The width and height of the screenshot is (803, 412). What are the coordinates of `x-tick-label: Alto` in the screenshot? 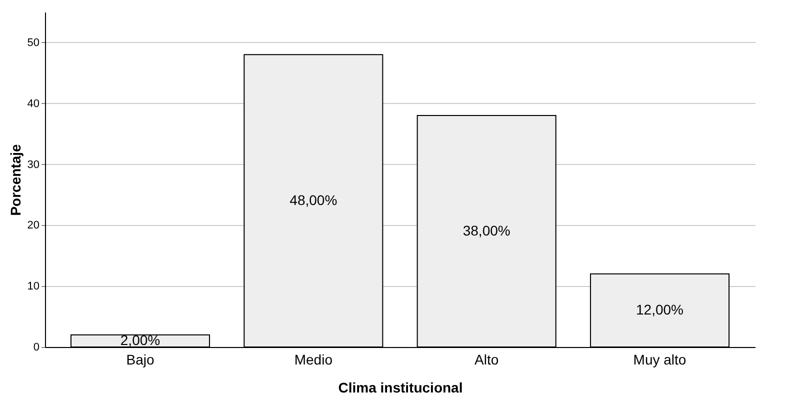 It's located at (486, 360).